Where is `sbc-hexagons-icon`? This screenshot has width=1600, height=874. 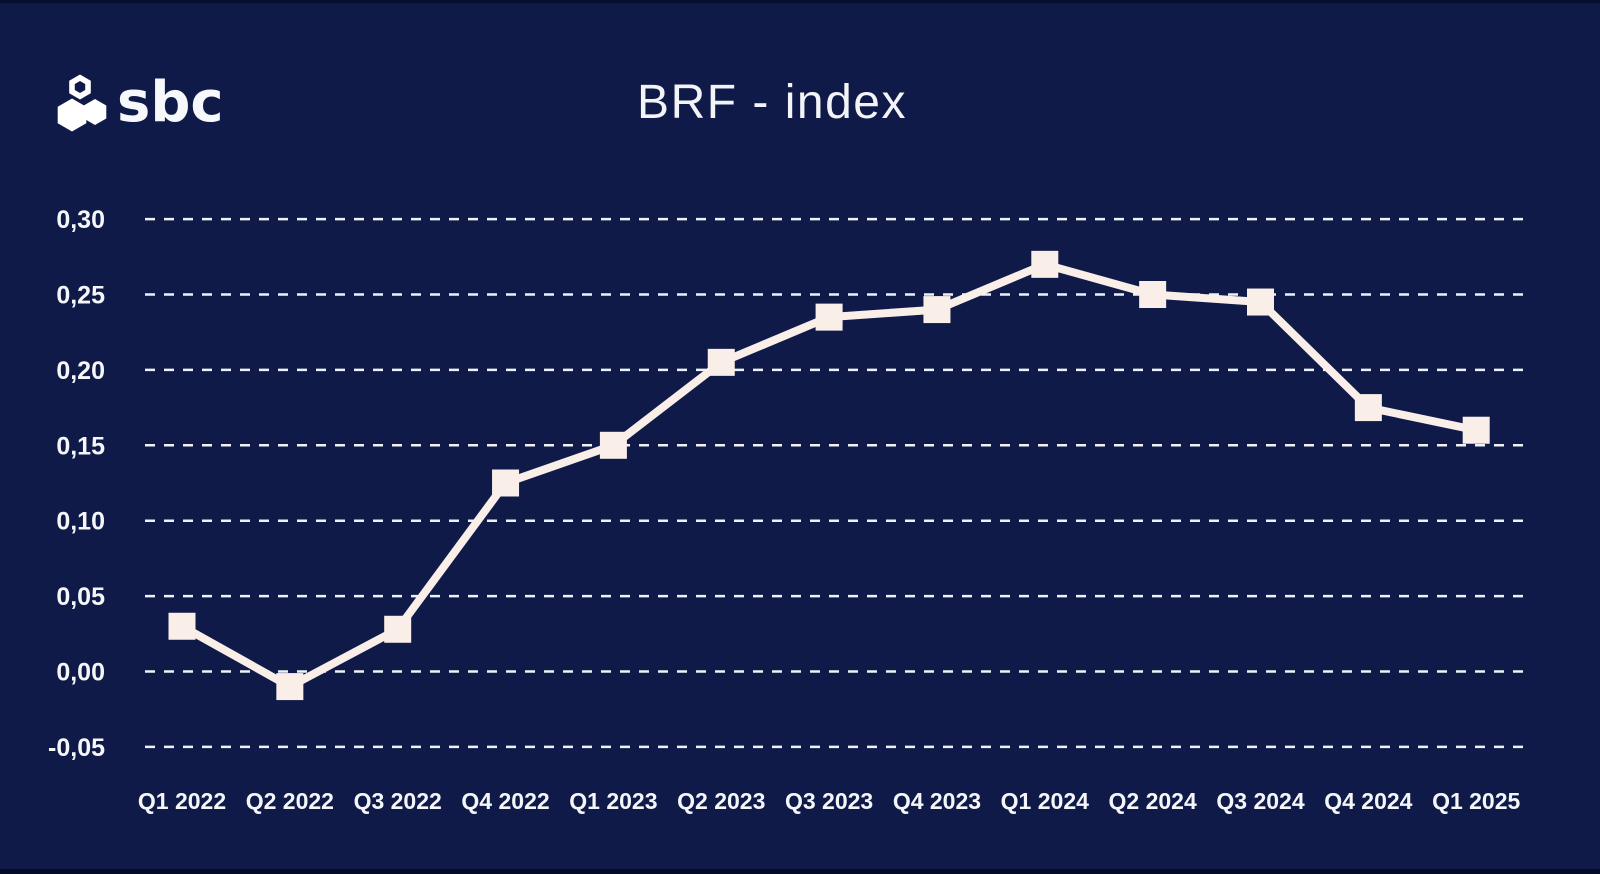 sbc-hexagons-icon is located at coordinates (82, 103).